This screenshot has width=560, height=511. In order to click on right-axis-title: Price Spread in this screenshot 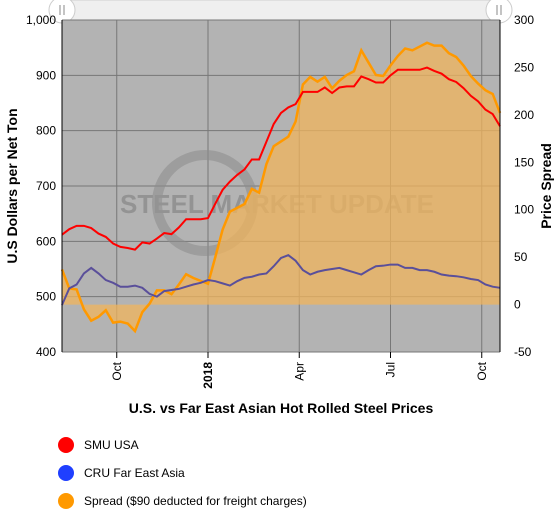, I will do `click(546, 186)`.